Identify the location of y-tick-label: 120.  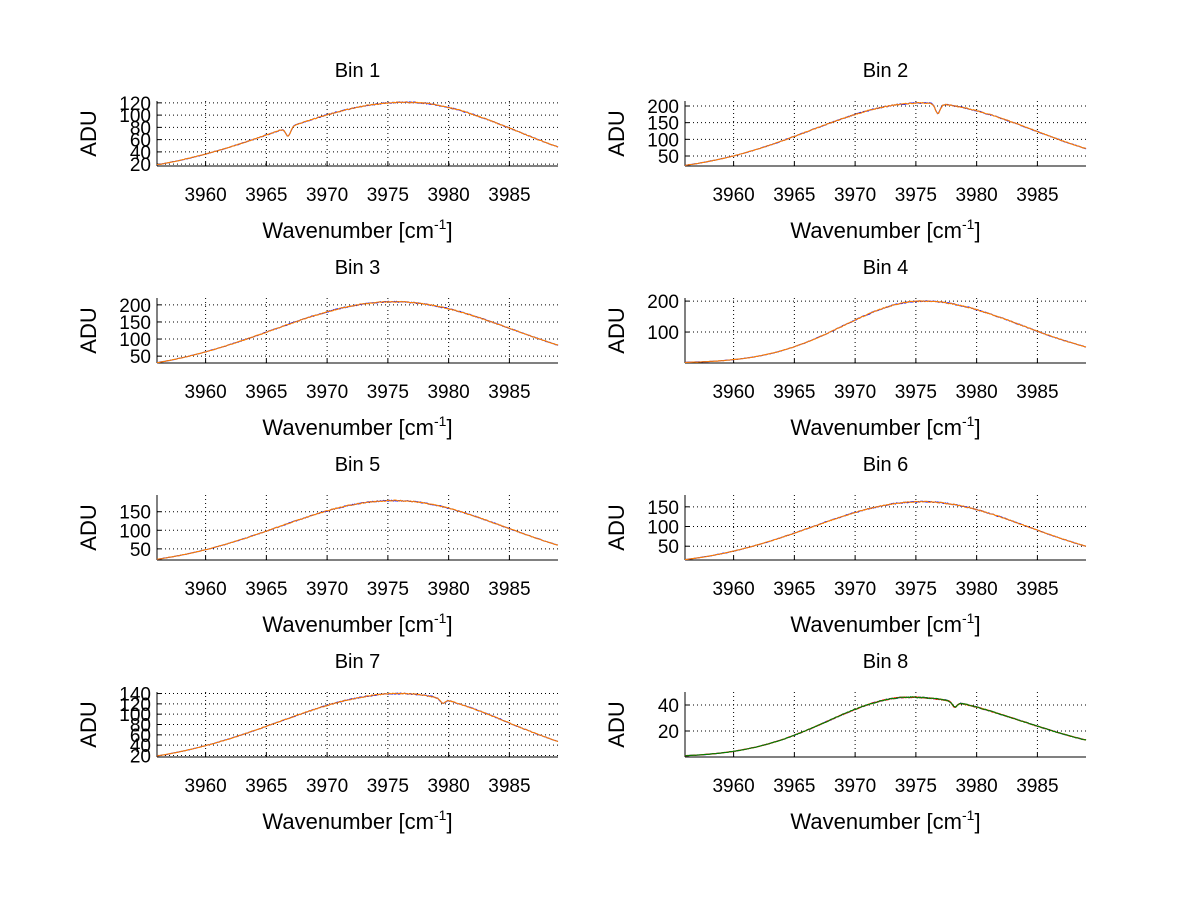
(135, 705).